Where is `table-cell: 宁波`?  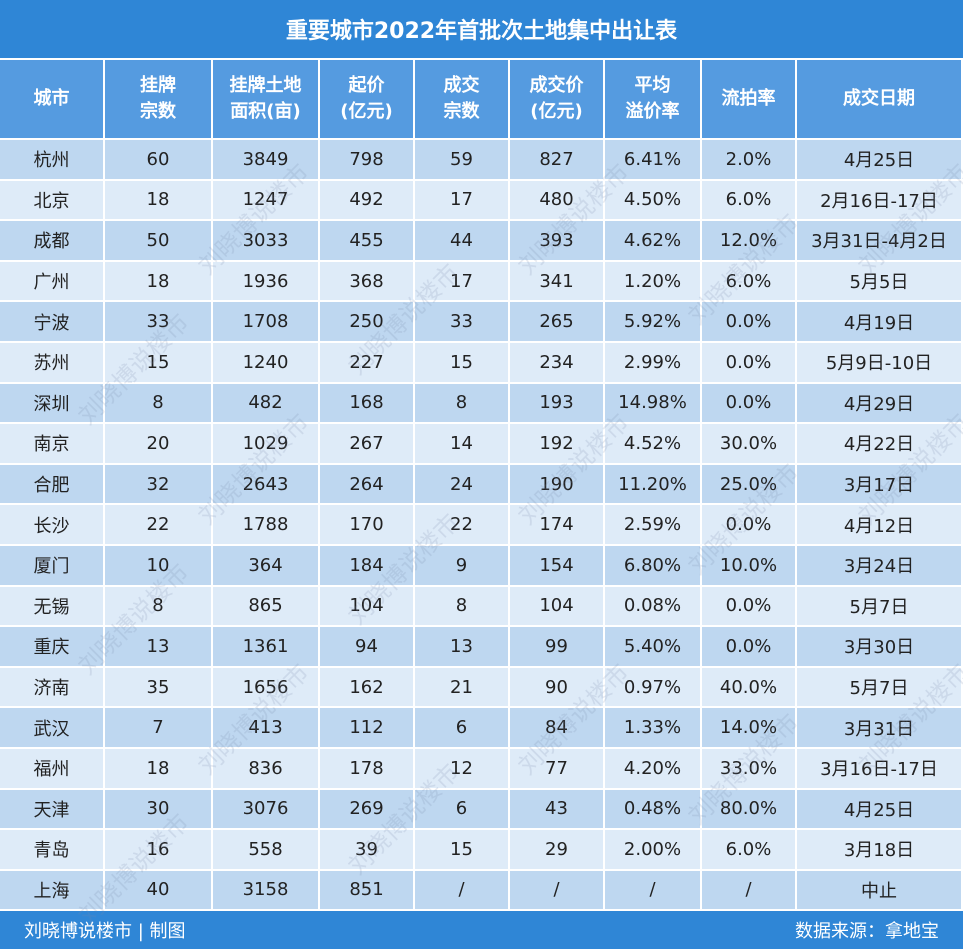 table-cell: 宁波 is located at coordinates (52, 321).